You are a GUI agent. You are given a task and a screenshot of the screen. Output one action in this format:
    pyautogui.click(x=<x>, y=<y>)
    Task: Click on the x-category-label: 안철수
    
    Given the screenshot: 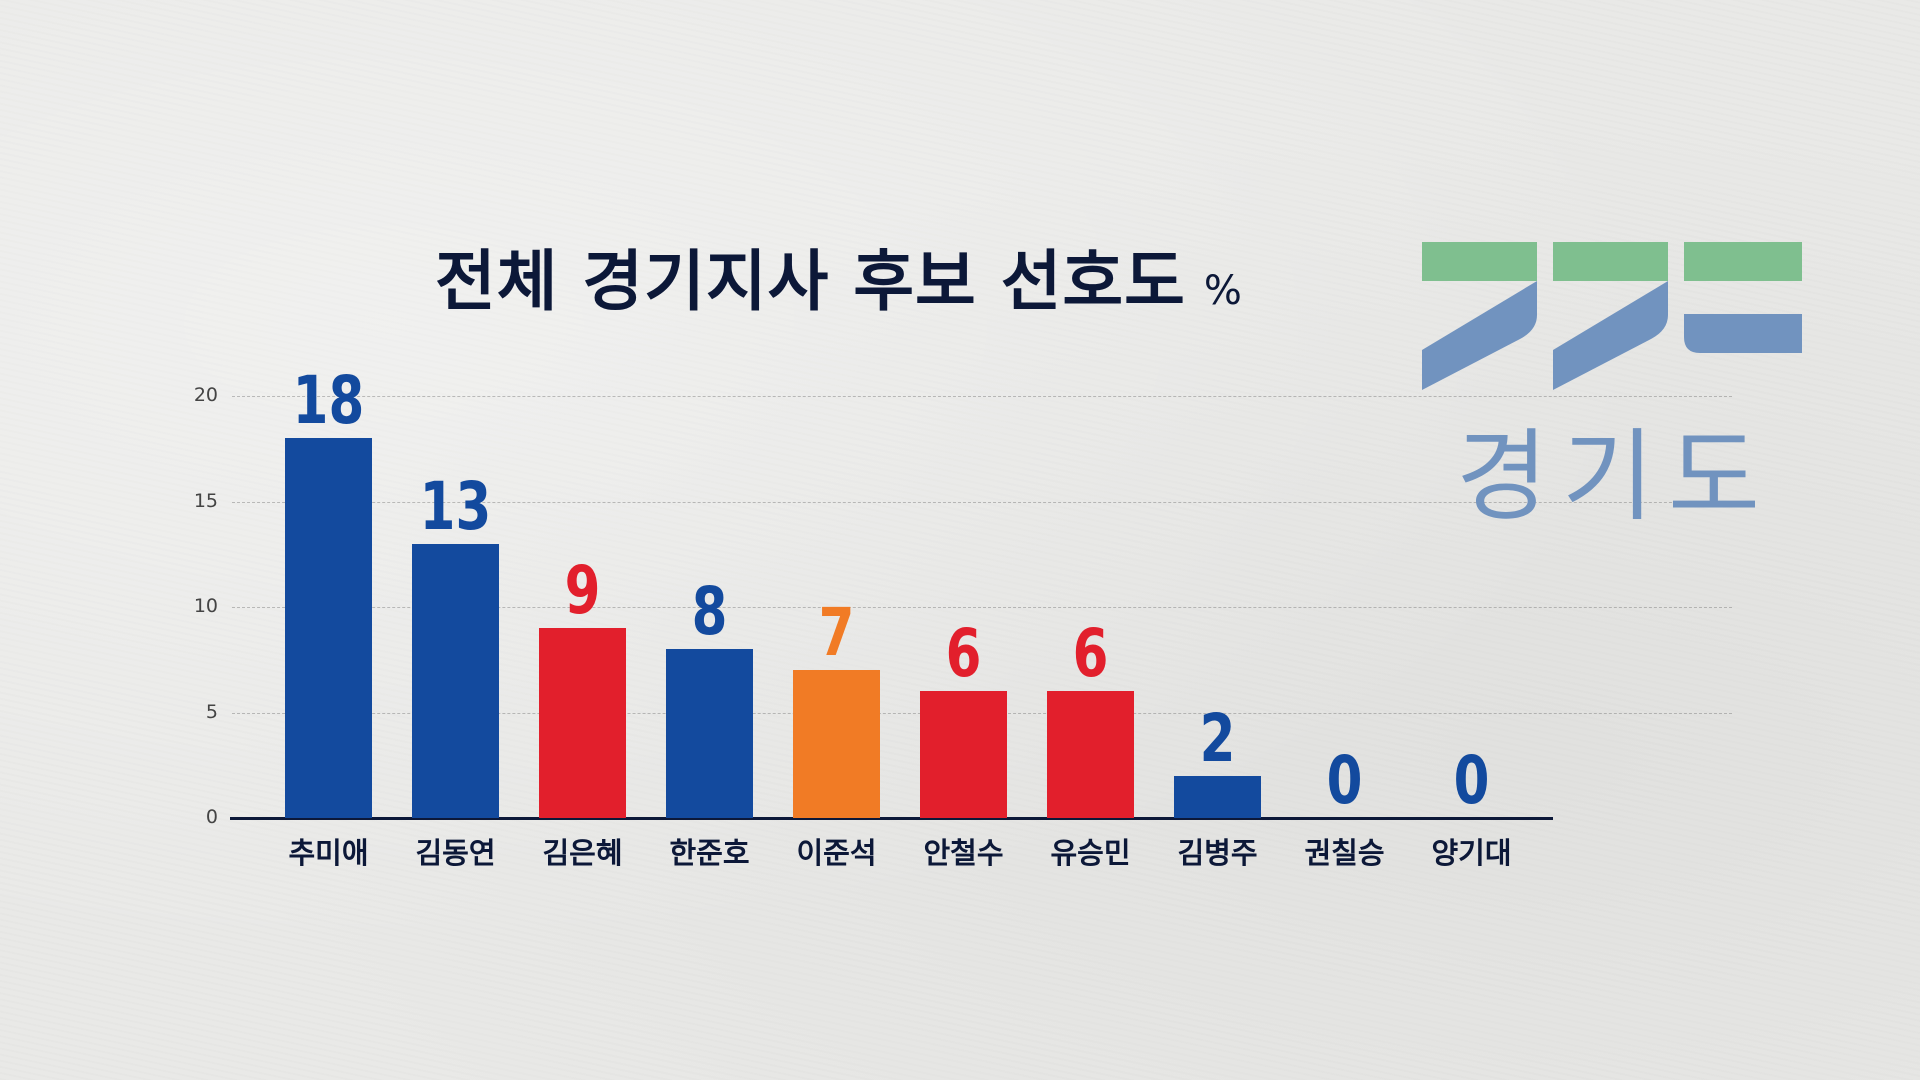 What is the action you would take?
    pyautogui.click(x=963, y=853)
    